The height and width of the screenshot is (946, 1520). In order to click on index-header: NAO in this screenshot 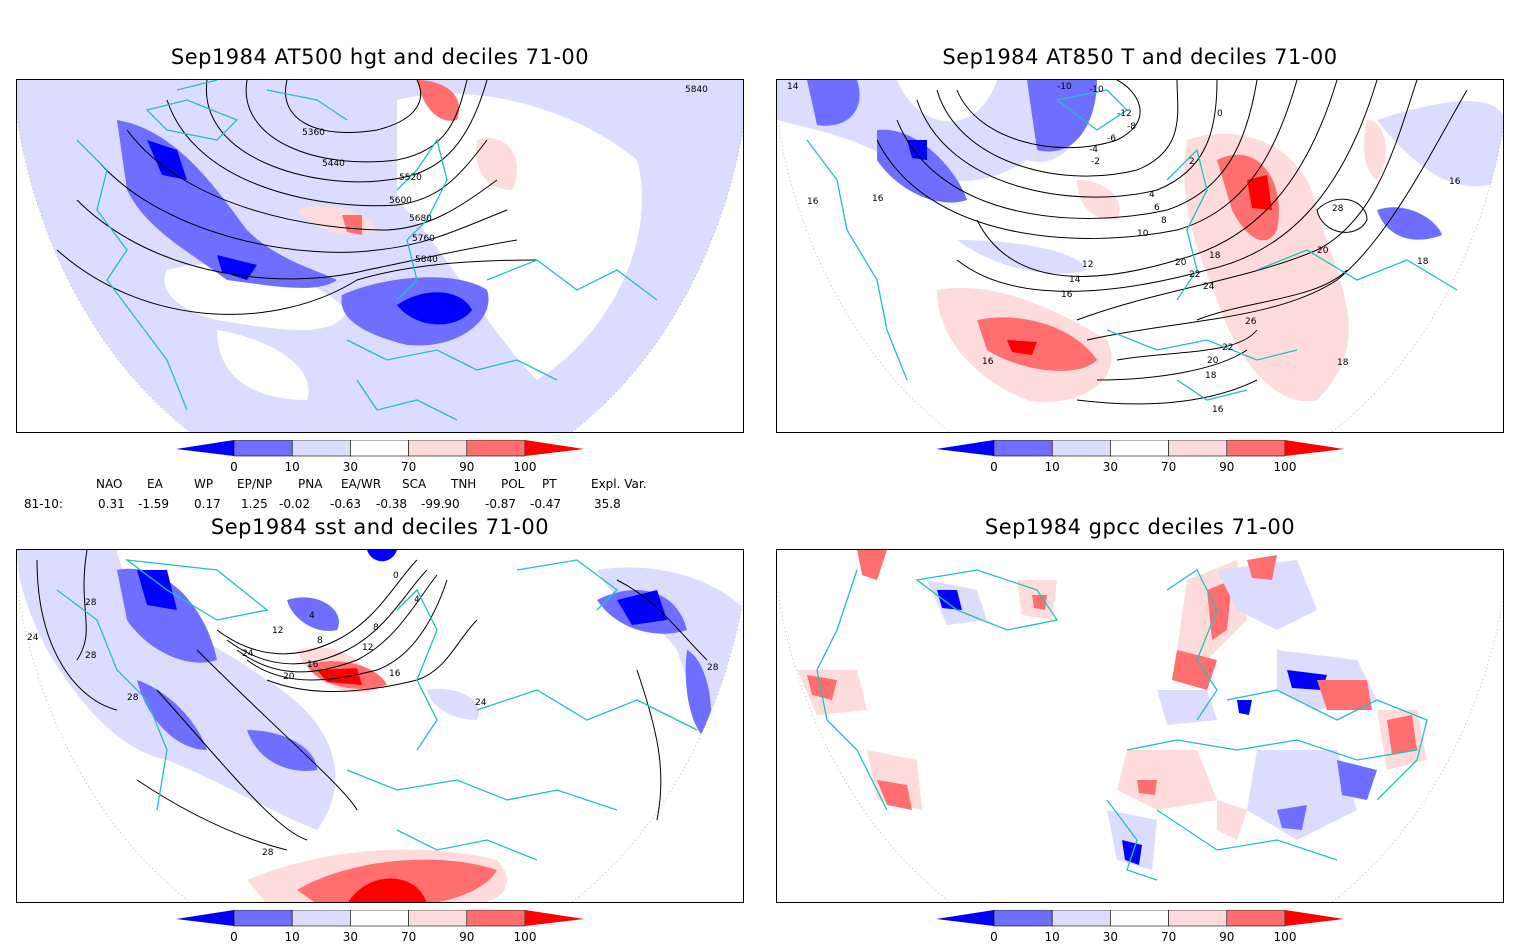, I will do `click(109, 484)`.